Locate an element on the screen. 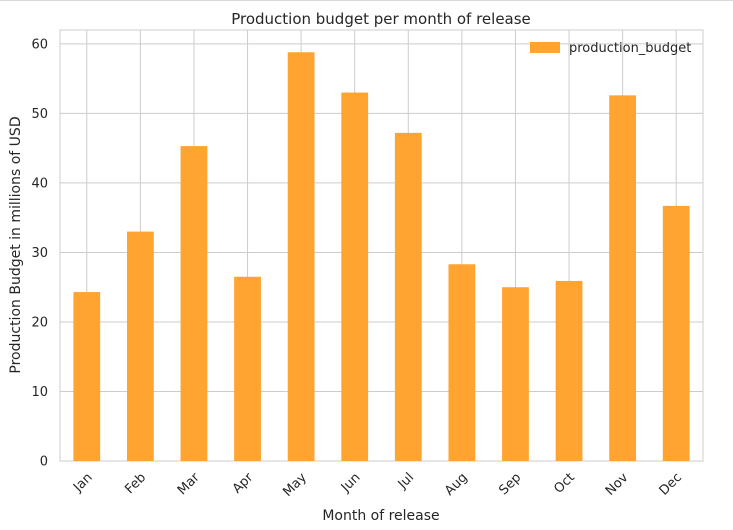 Image resolution: width=733 pixels, height=530 pixels. y-tick-label: 0 is located at coordinates (44, 462).